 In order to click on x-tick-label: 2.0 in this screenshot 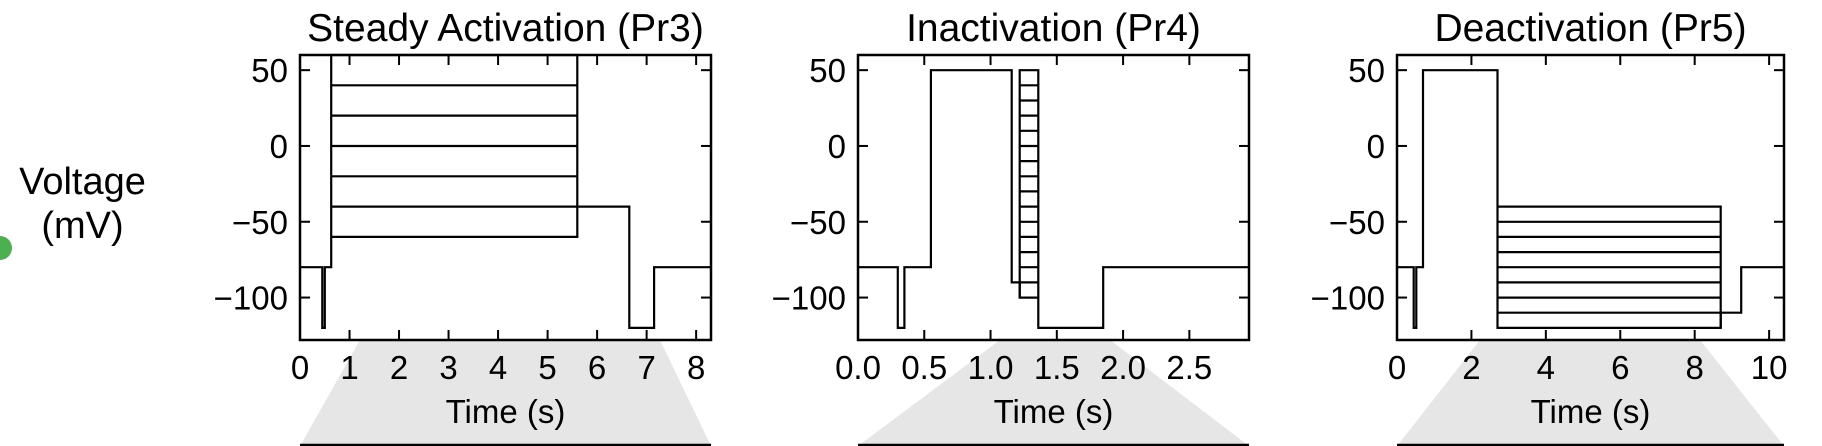, I will do `click(1123, 367)`.